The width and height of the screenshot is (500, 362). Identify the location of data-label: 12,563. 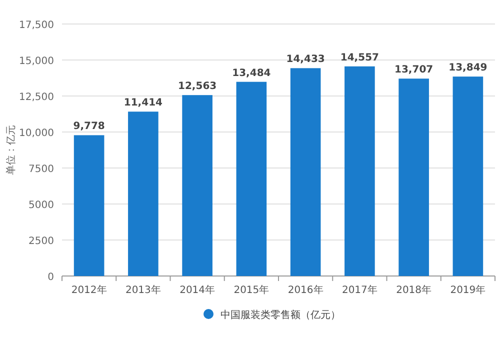
(197, 86).